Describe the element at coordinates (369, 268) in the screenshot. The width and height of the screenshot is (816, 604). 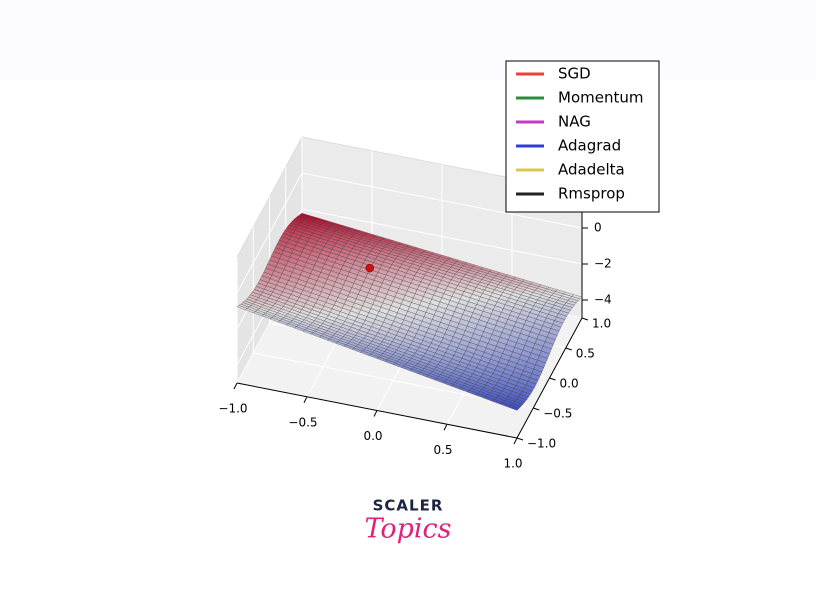
I see `point` at that location.